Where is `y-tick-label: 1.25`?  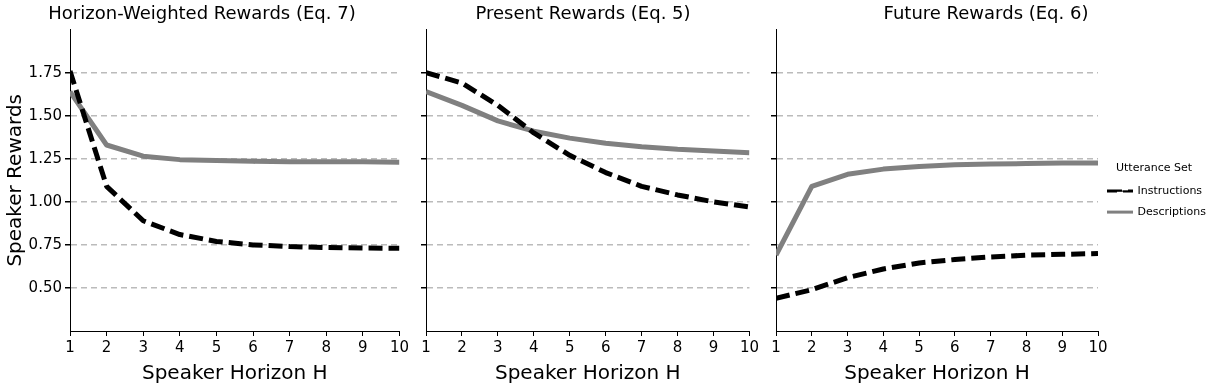 y-tick-label: 1.25 is located at coordinates (45, 157).